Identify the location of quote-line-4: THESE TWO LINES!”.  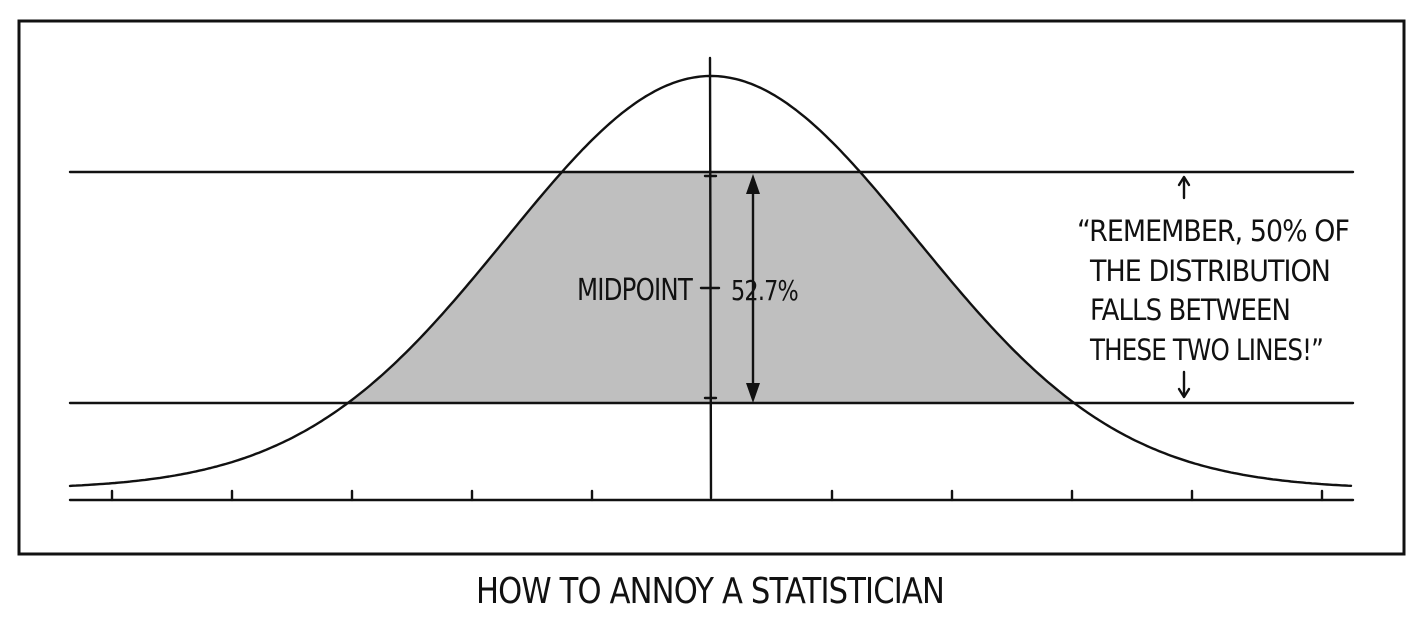
(1206, 350).